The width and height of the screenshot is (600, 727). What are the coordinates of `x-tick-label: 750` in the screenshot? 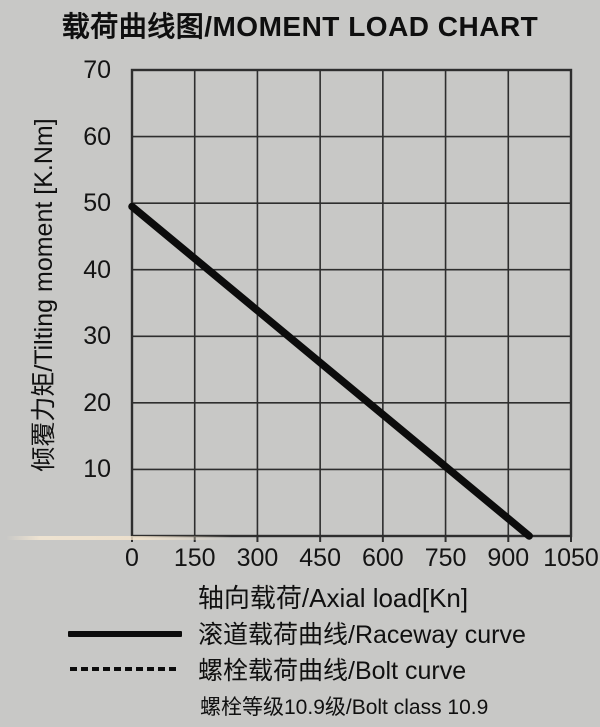 It's located at (445, 558).